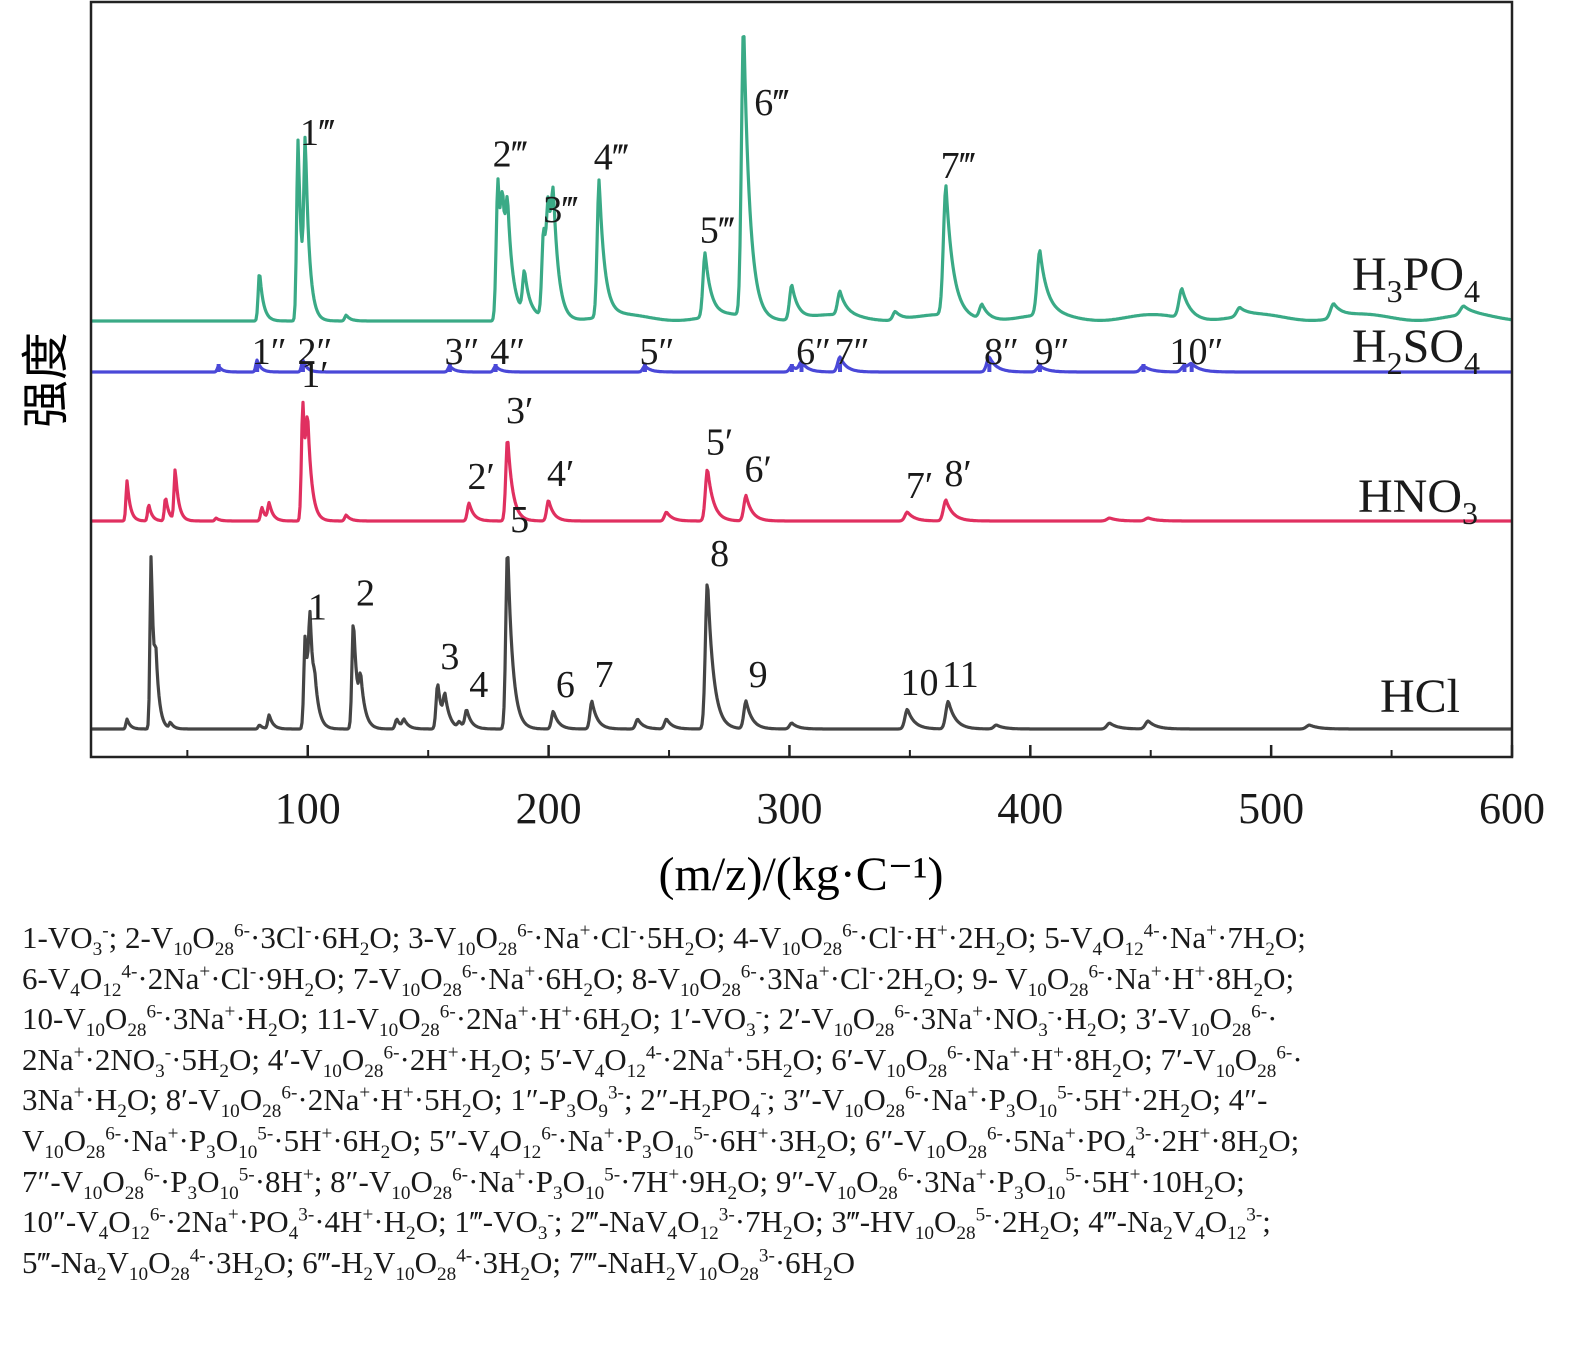 The width and height of the screenshot is (1575, 1346). What do you see at coordinates (269, 352) in the screenshot?
I see `peak-label: 1″` at bounding box center [269, 352].